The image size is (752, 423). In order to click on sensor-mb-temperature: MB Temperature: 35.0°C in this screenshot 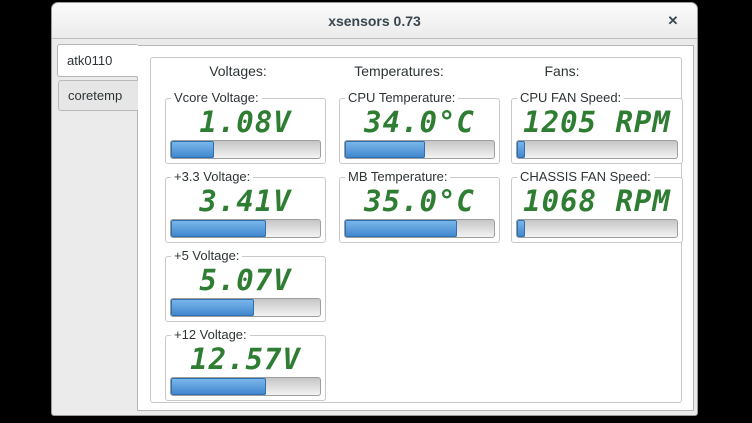, I will do `click(419, 206)`.